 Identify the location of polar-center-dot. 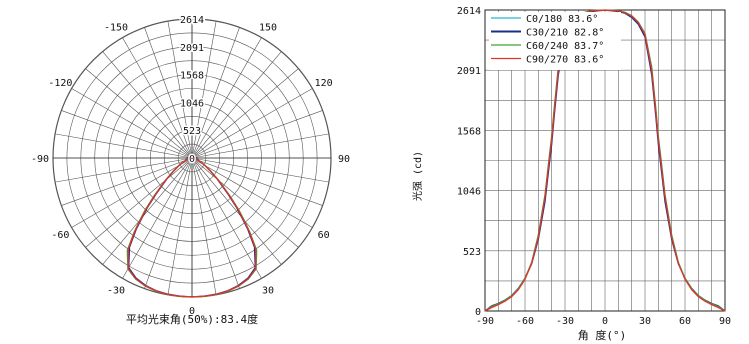
(192, 158).